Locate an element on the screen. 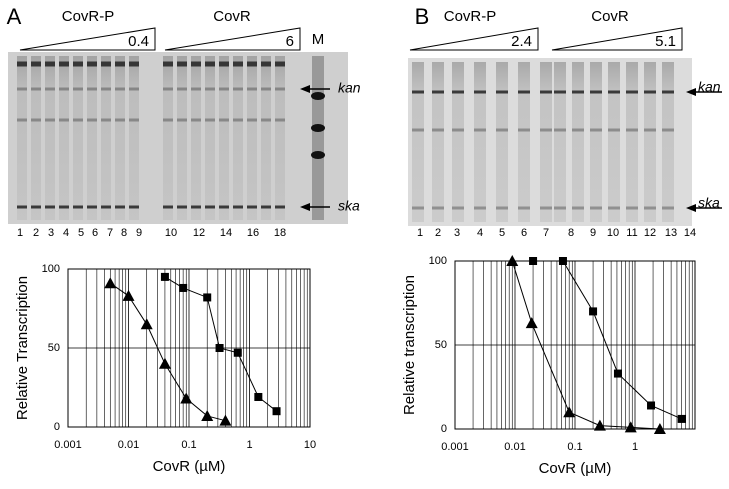  x-tick-label: 0.001 is located at coordinates (455, 447).